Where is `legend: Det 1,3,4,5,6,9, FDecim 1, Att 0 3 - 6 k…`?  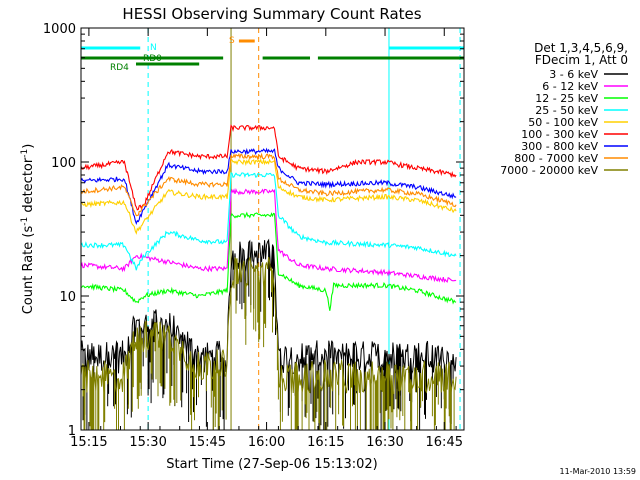 legend: Det 1,3,4,5,6,9, FDecim 1, Att 0 3 - 6 k… is located at coordinates (564, 109).